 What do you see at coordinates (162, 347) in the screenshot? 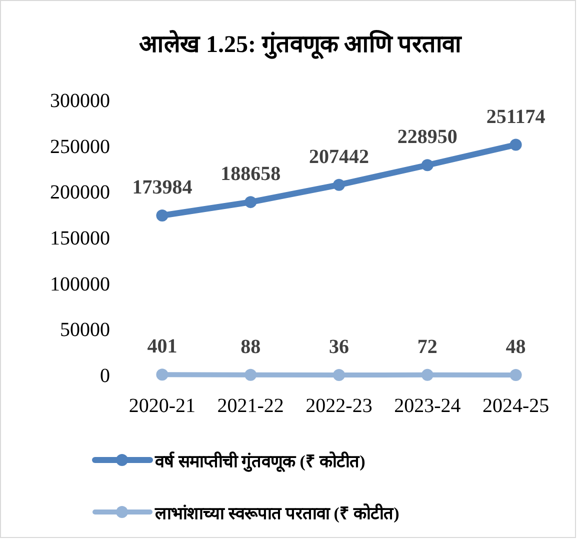
I see `data-label: 401` at bounding box center [162, 347].